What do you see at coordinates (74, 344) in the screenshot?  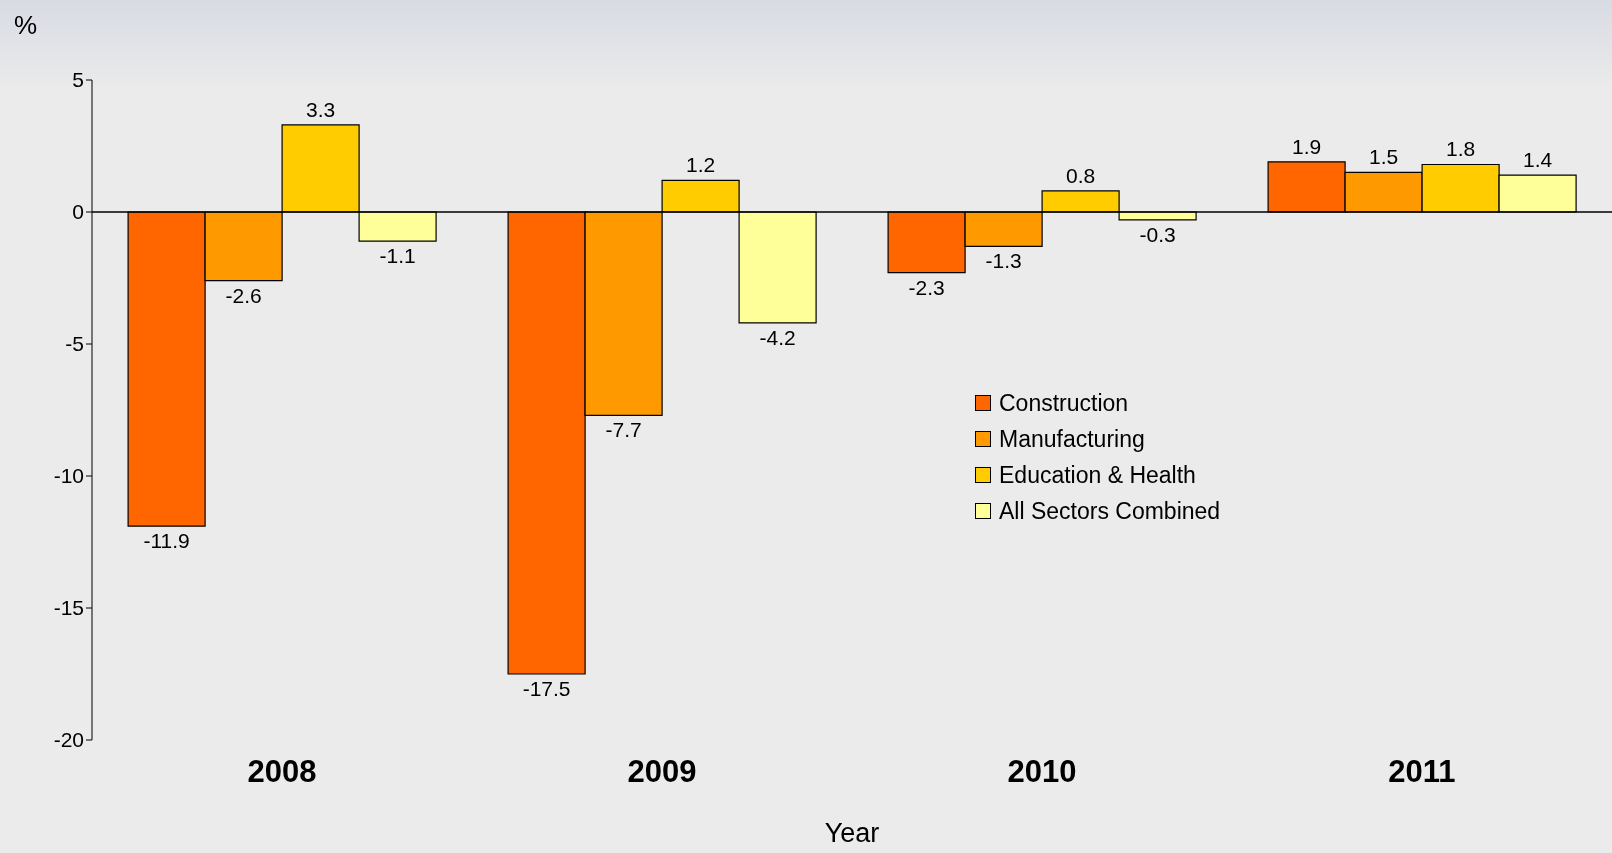 I see `y-tick-label: -5` at bounding box center [74, 344].